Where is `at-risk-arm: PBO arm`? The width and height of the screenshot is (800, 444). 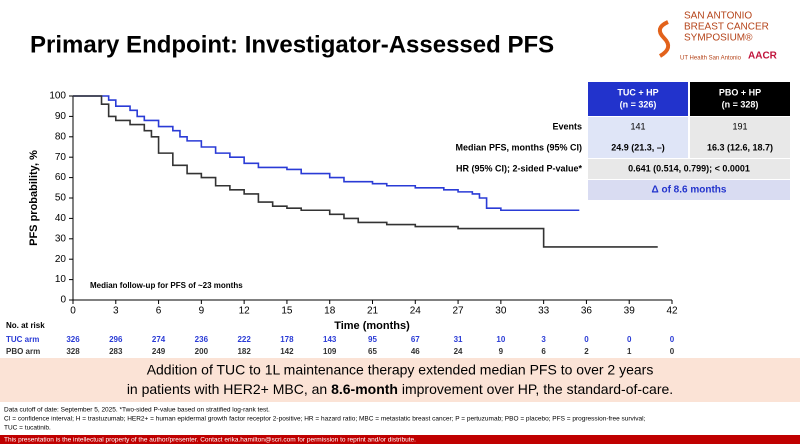
at-risk-arm: PBO arm is located at coordinates (23, 351).